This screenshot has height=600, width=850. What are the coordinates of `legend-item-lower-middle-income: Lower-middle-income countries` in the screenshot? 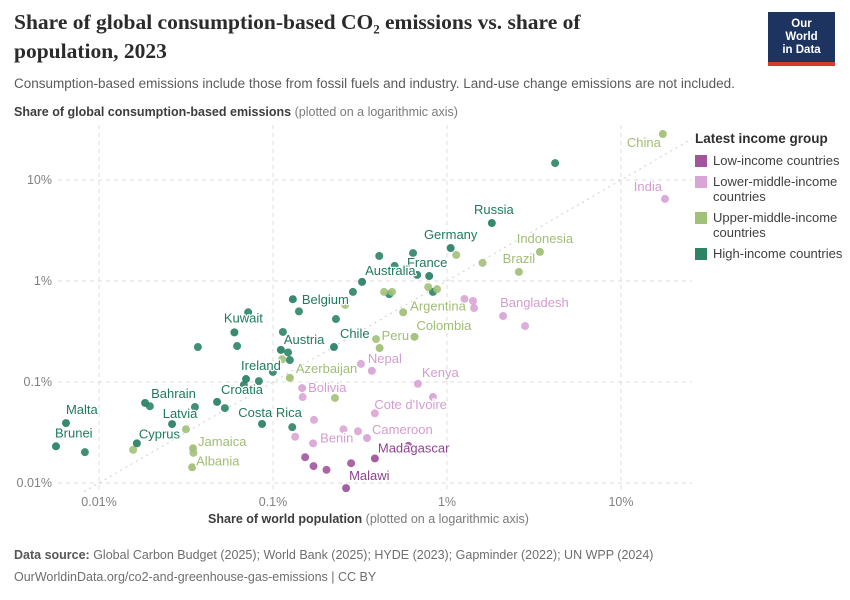 It's located at (771, 189).